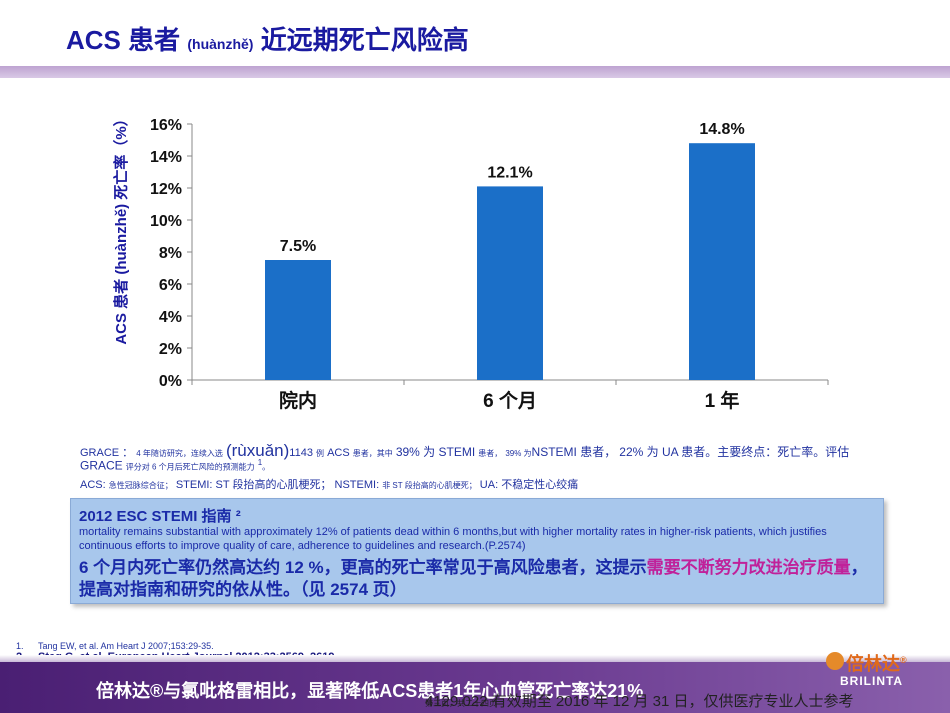  Describe the element at coordinates (298, 400) in the screenshot. I see `x-tick-label: 院内` at that location.